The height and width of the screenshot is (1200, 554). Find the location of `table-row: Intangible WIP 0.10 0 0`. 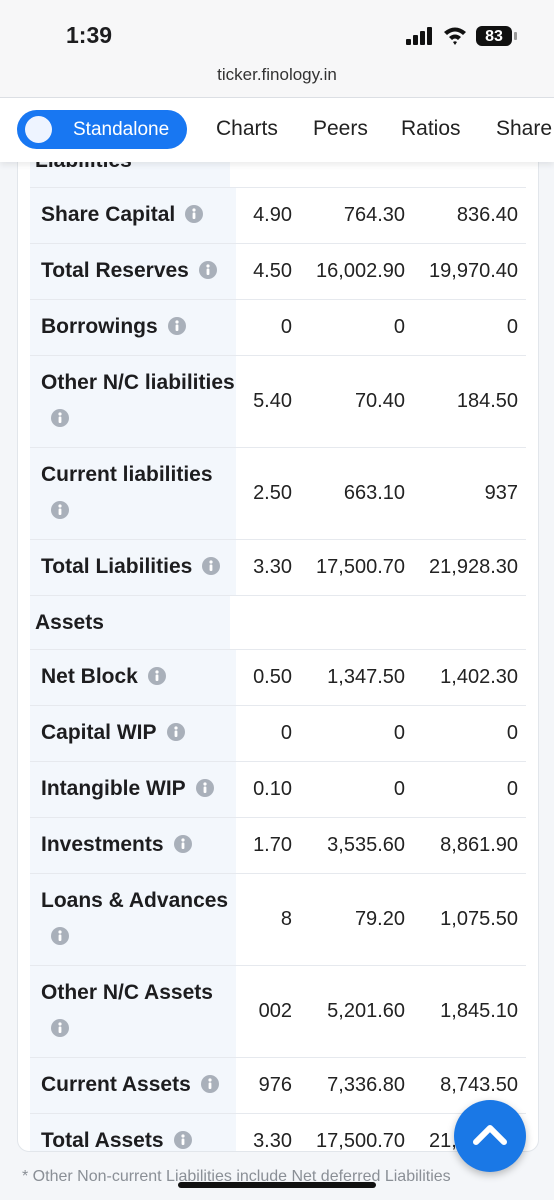

table-row: Intangible WIP 0.10 0 0 is located at coordinates (278, 790).